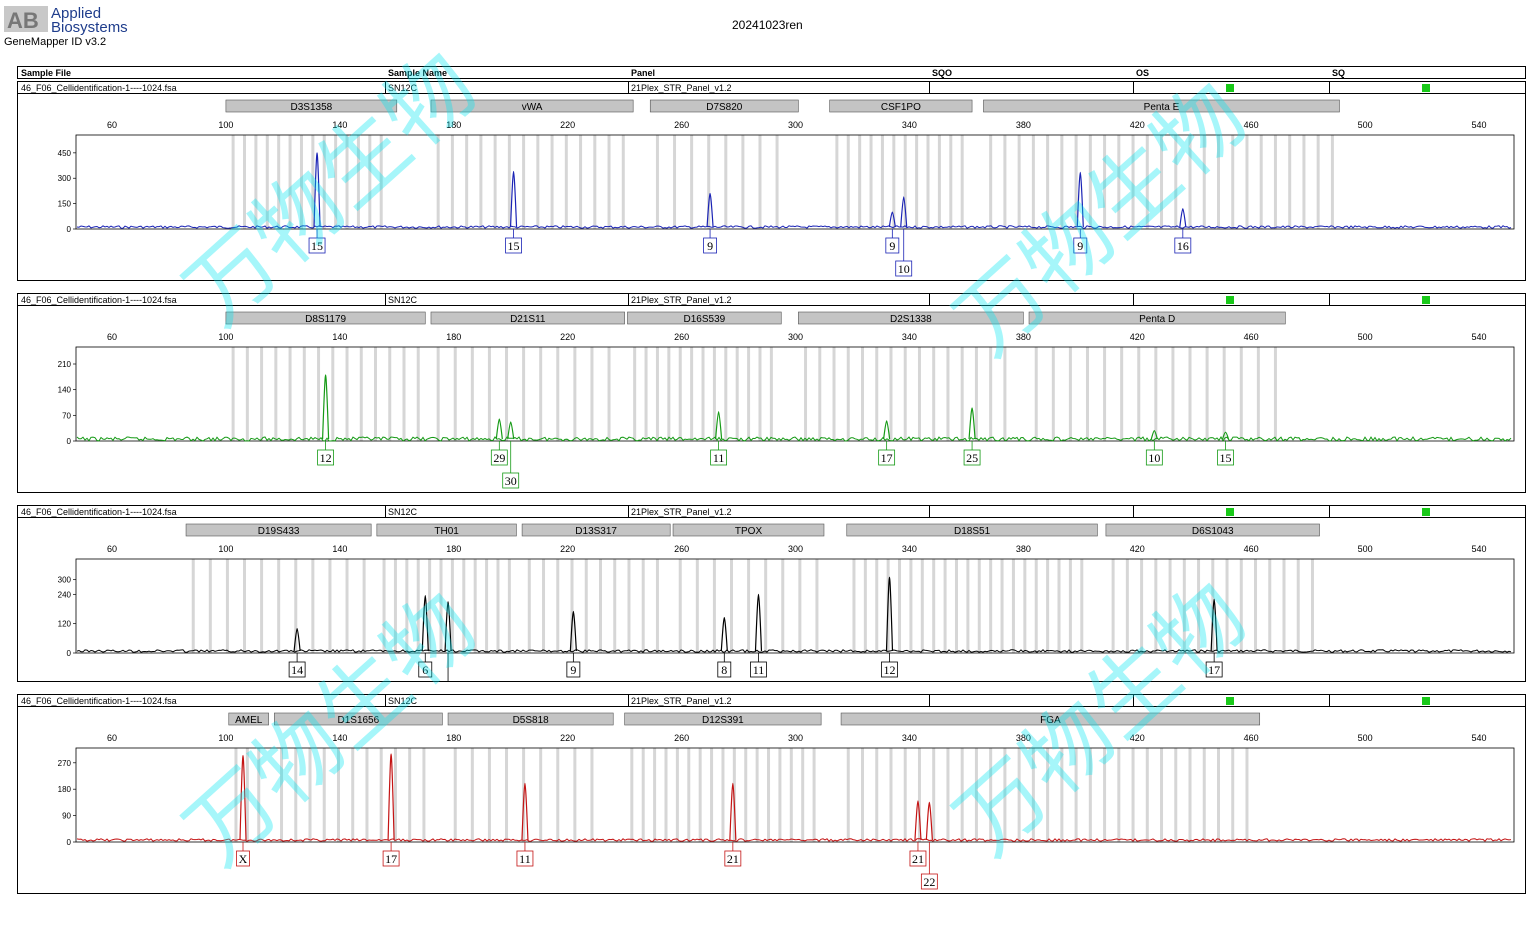  What do you see at coordinates (65, 153) in the screenshot?
I see `y-tick-label: 450` at bounding box center [65, 153].